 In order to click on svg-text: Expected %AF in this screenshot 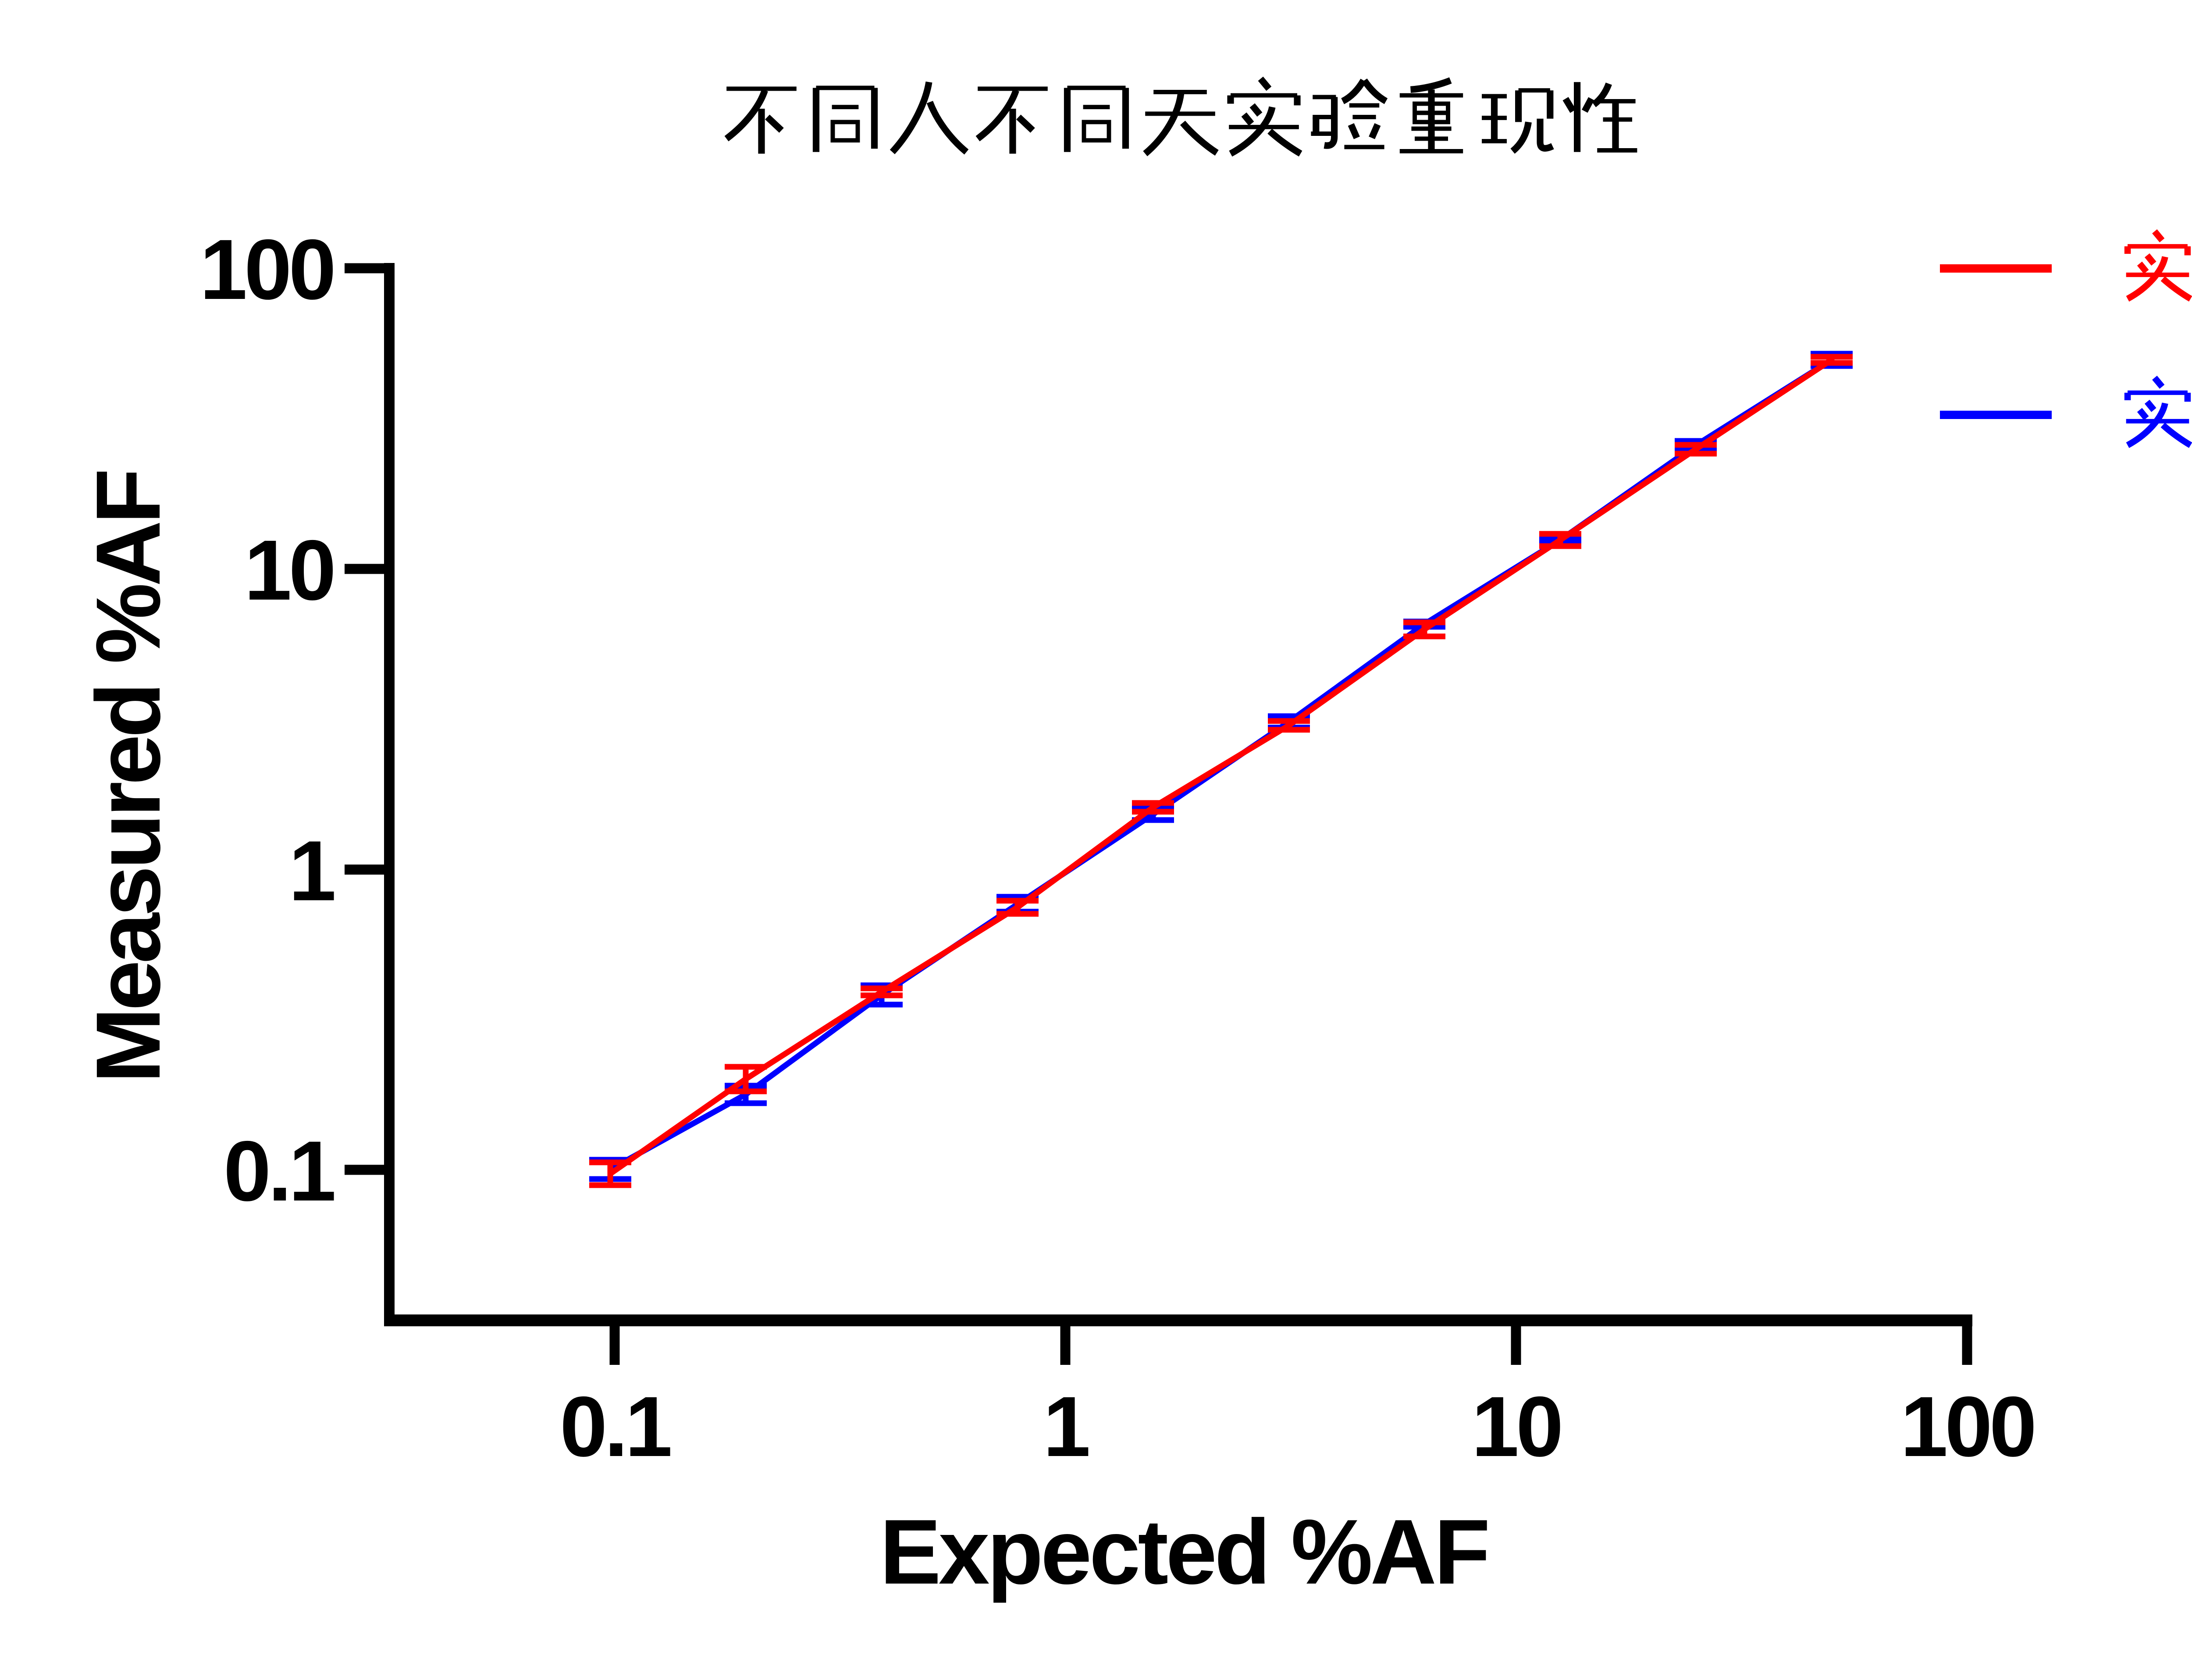, I will do `click(1184, 1552)`.